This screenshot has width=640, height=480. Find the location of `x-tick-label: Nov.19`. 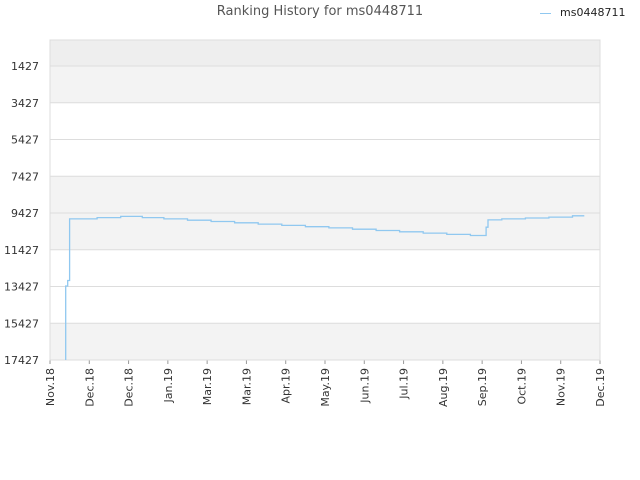

x-tick-label: Nov.19 is located at coordinates (561, 387).